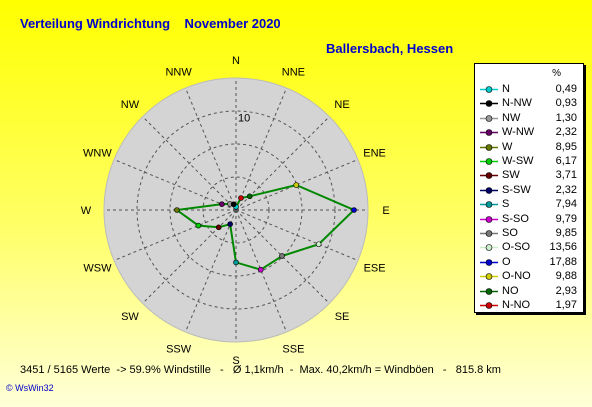 This screenshot has width=592, height=407. What do you see at coordinates (235, 361) in the screenshot?
I see `direction-label-s: S` at bounding box center [235, 361].